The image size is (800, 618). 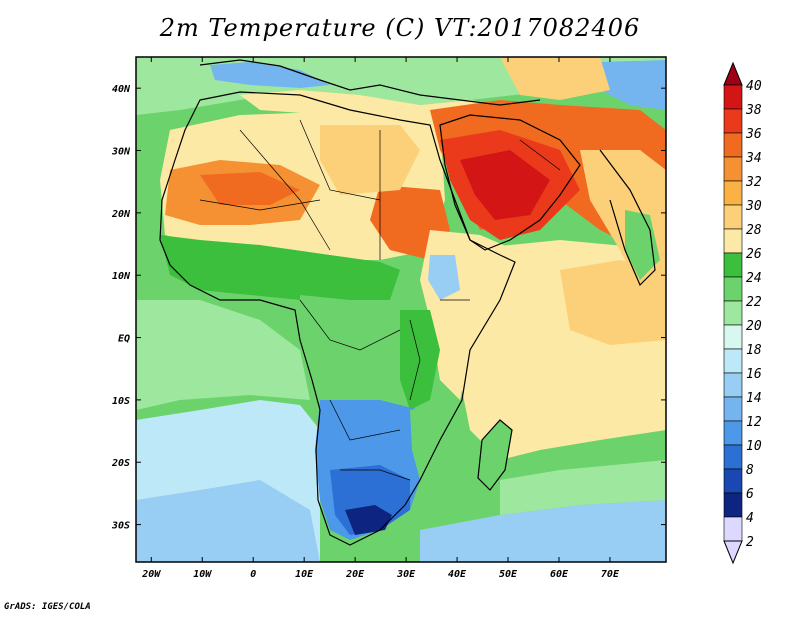 What do you see at coordinates (754, 326) in the screenshot?
I see `colorbar-label: 20` at bounding box center [754, 326].